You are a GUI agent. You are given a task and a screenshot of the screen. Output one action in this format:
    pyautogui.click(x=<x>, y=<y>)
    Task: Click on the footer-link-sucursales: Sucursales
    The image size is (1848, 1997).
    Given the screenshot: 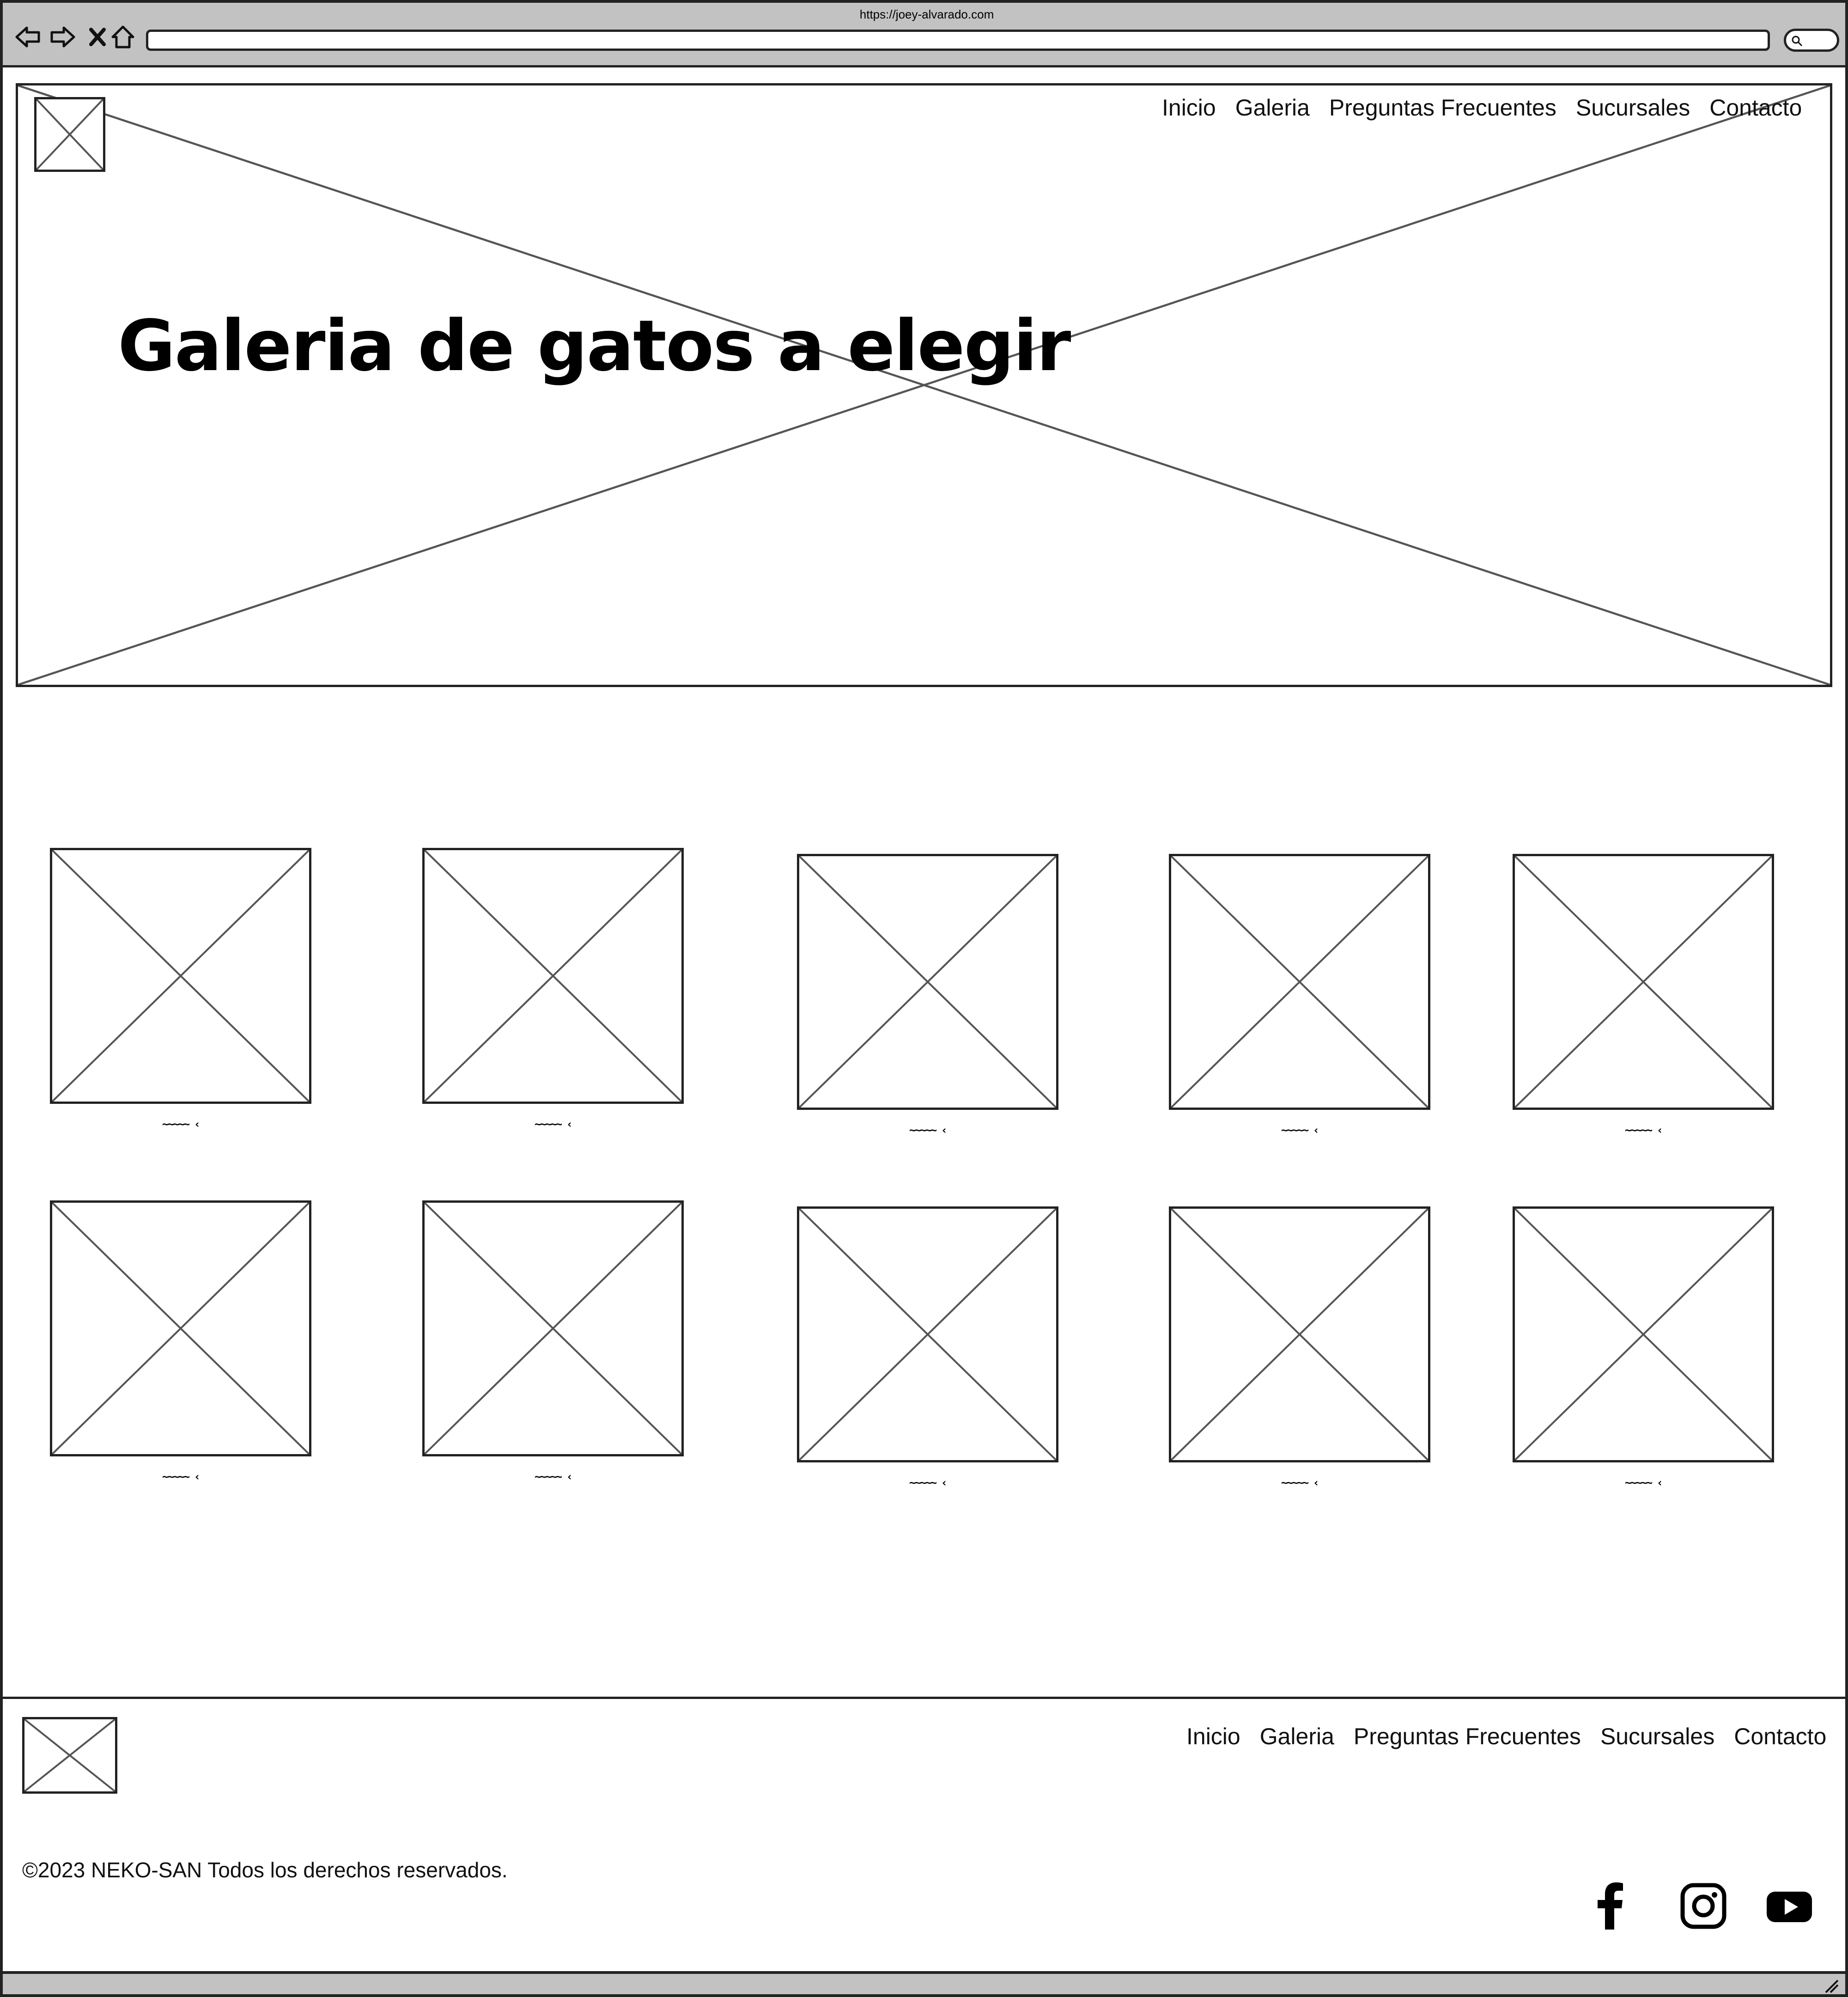 What is the action you would take?
    pyautogui.click(x=1657, y=1736)
    